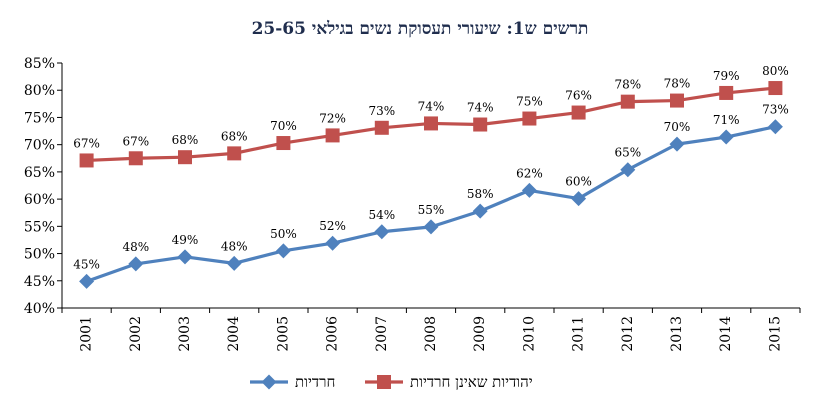 The height and width of the screenshot is (413, 827). I want to click on x-tick-label: 2001, so click(87, 334).